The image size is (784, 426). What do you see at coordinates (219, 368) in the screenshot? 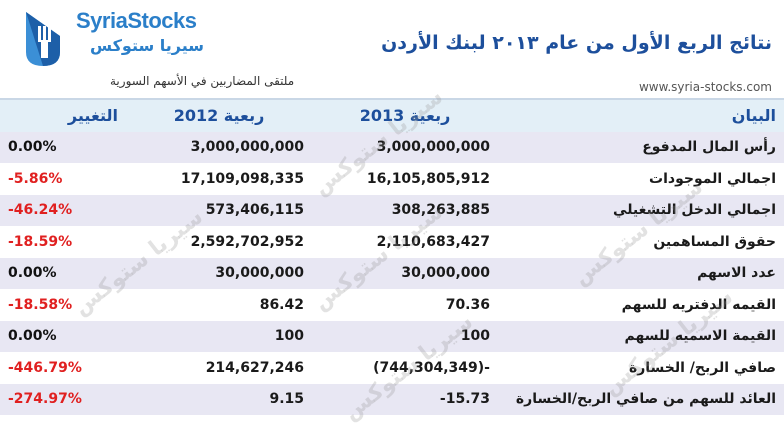
I see `q2012-cell: 214,627,246` at bounding box center [219, 368].